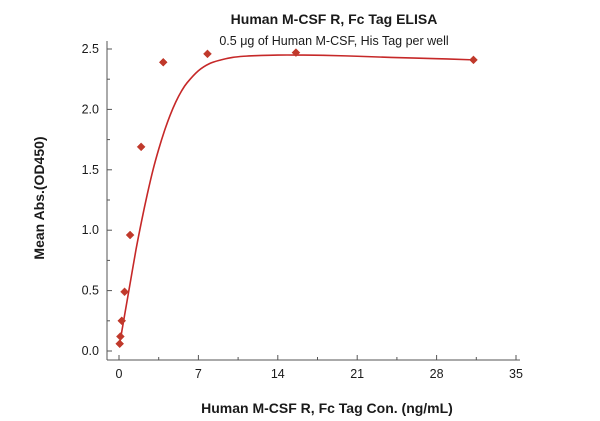  Describe the element at coordinates (39, 197) in the screenshot. I see `y-axis-label: Mean Abs.(OD450)` at that location.